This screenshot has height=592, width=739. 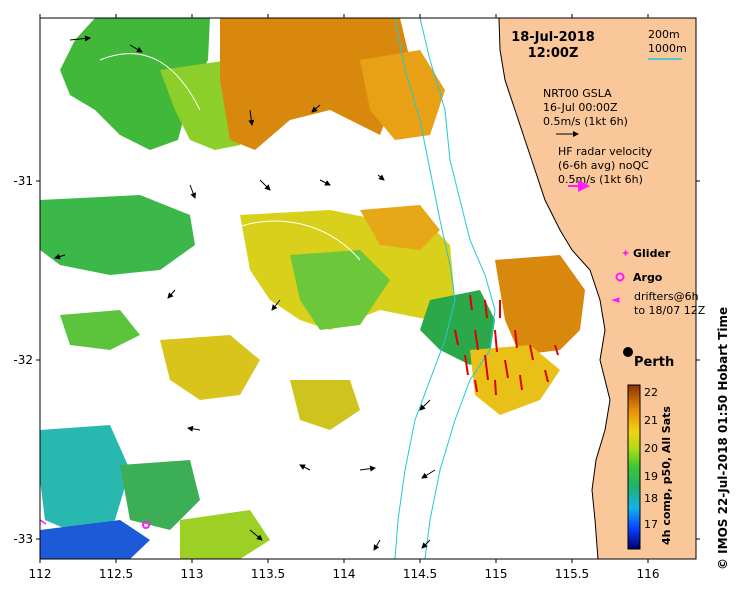 What do you see at coordinates (420, 574) in the screenshot?
I see `x-tick-label: 114.5` at bounding box center [420, 574].